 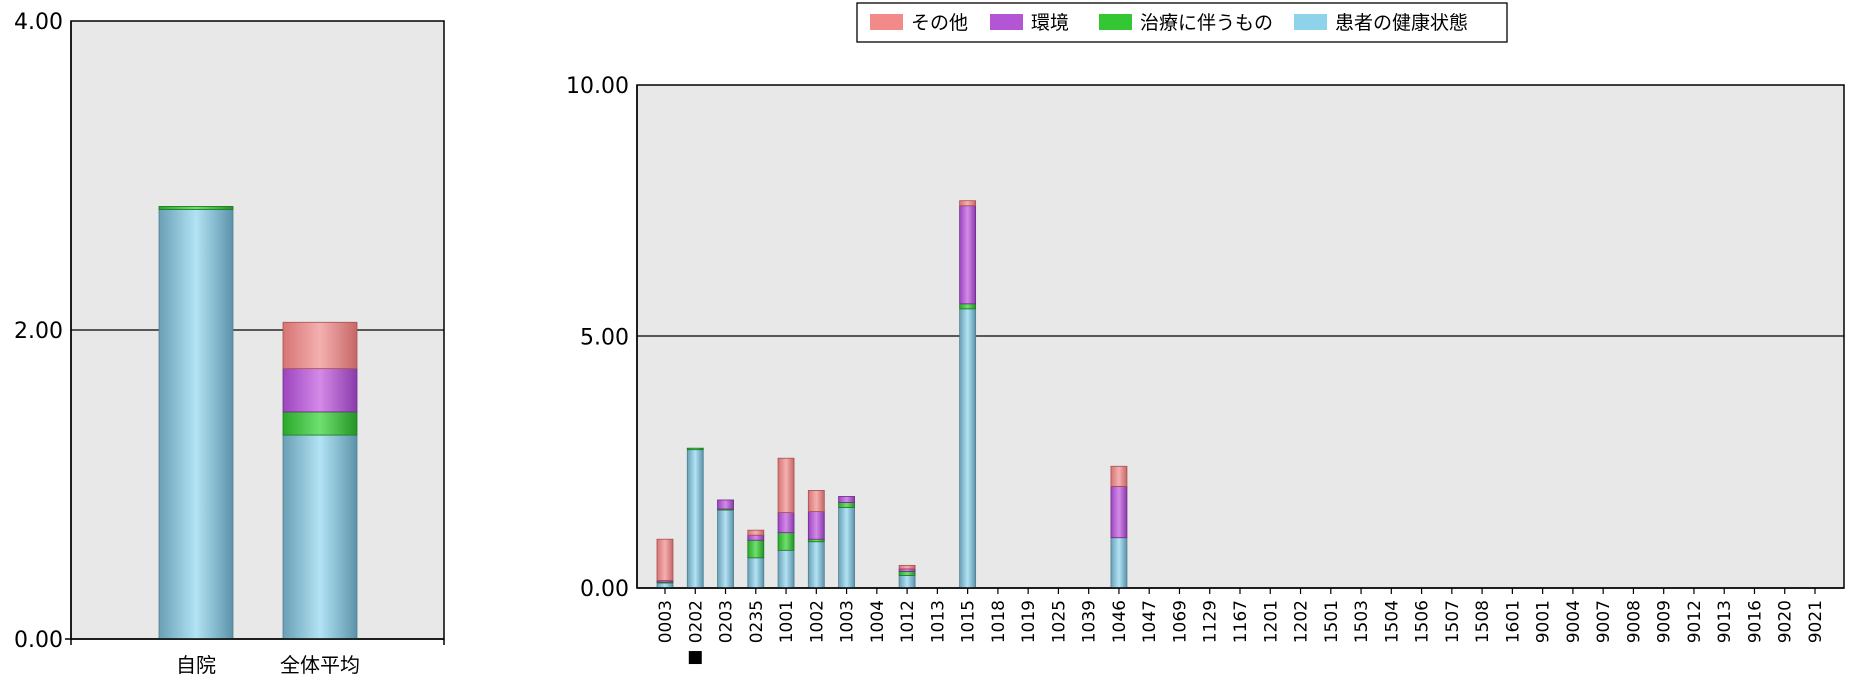 What do you see at coordinates (320, 423) in the screenshot?
I see `left-bar---series-1` at bounding box center [320, 423].